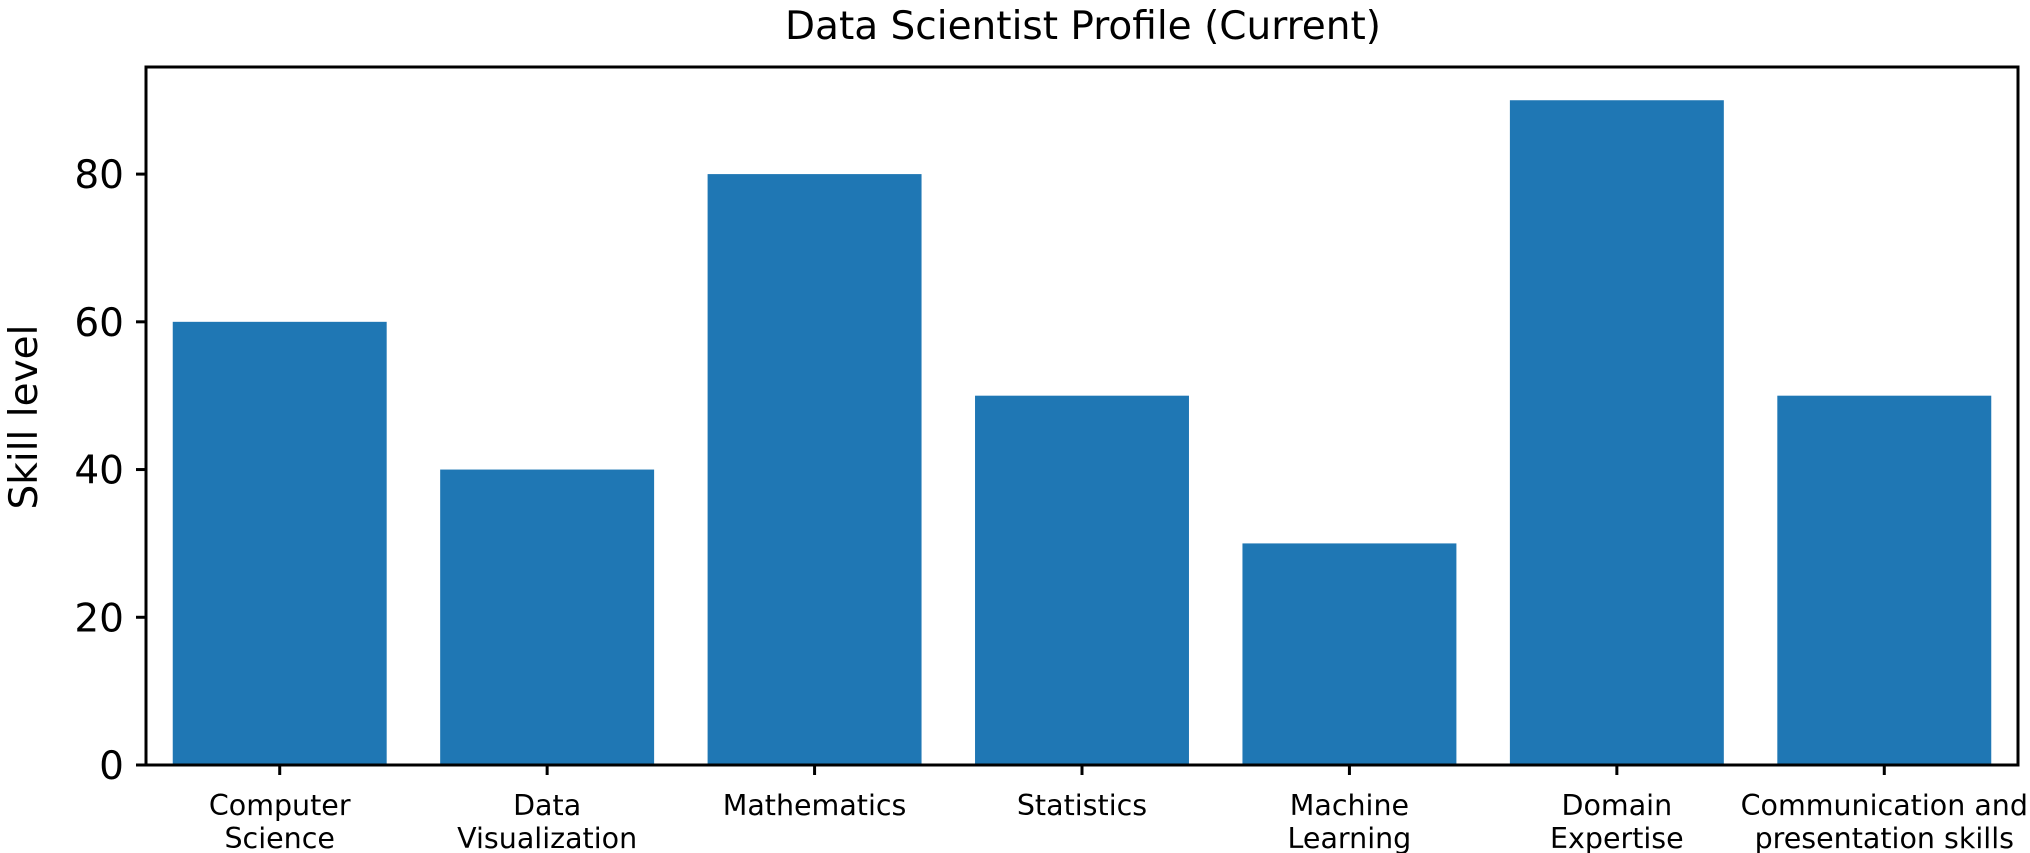 Image resolution: width=2030 pixels, height=853 pixels. What do you see at coordinates (1884, 837) in the screenshot?
I see `x-tick-label: presentation skills` at bounding box center [1884, 837].